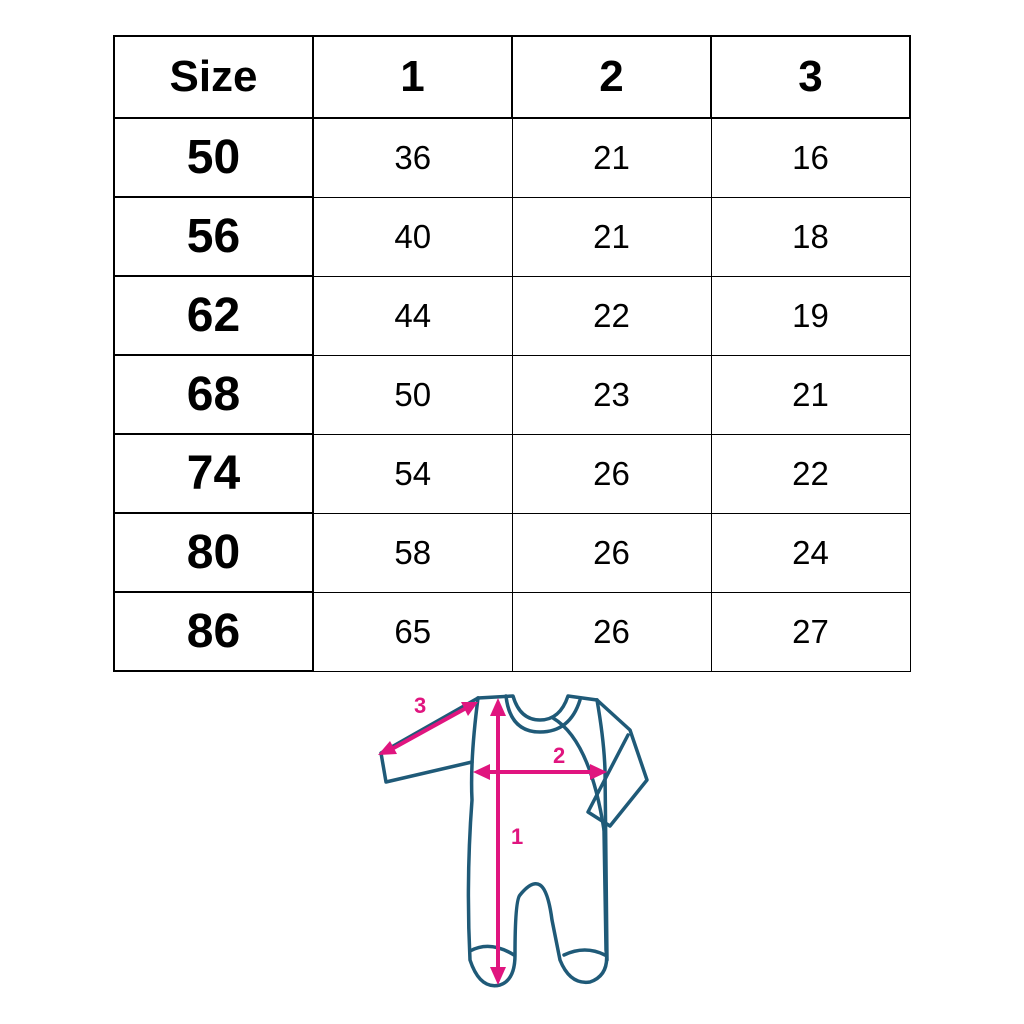  I want to click on measurement-cell-3: 18, so click(810, 236).